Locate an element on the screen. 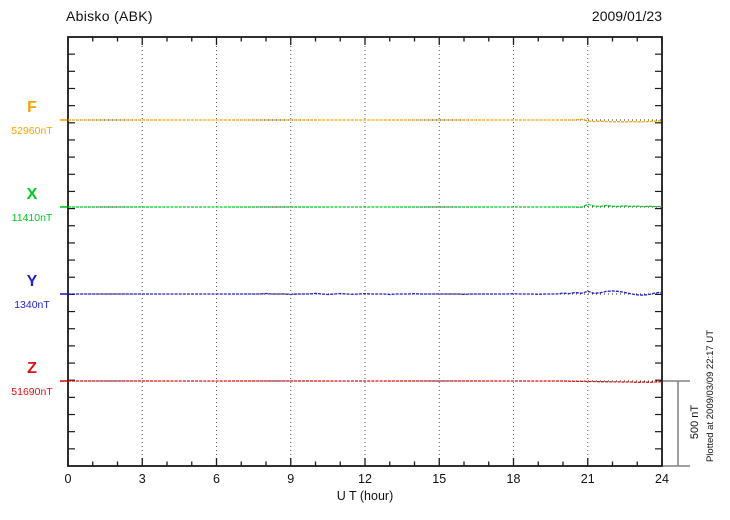 This screenshot has width=730, height=520. x-tick-label: 6 is located at coordinates (216, 479).